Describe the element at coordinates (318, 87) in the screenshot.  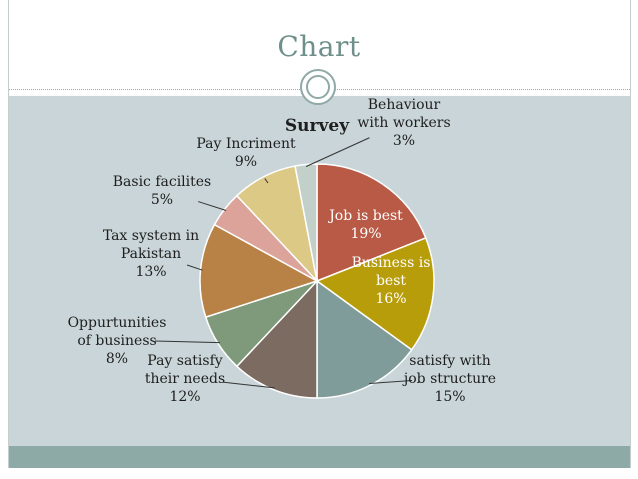
I see `circle-ornament-icon` at that location.